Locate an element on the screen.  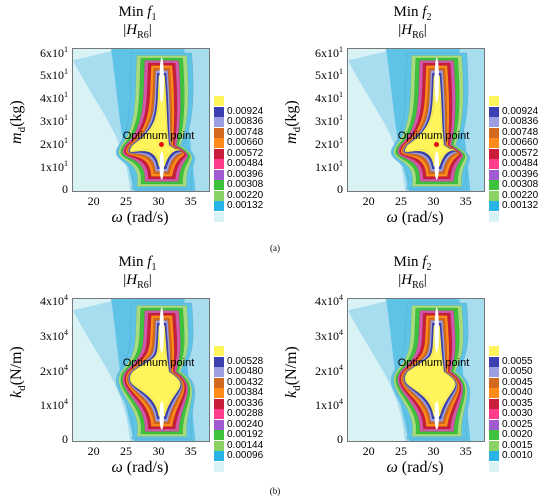
y-tick-label: 5x10¹ is located at coordinates (329, 75).